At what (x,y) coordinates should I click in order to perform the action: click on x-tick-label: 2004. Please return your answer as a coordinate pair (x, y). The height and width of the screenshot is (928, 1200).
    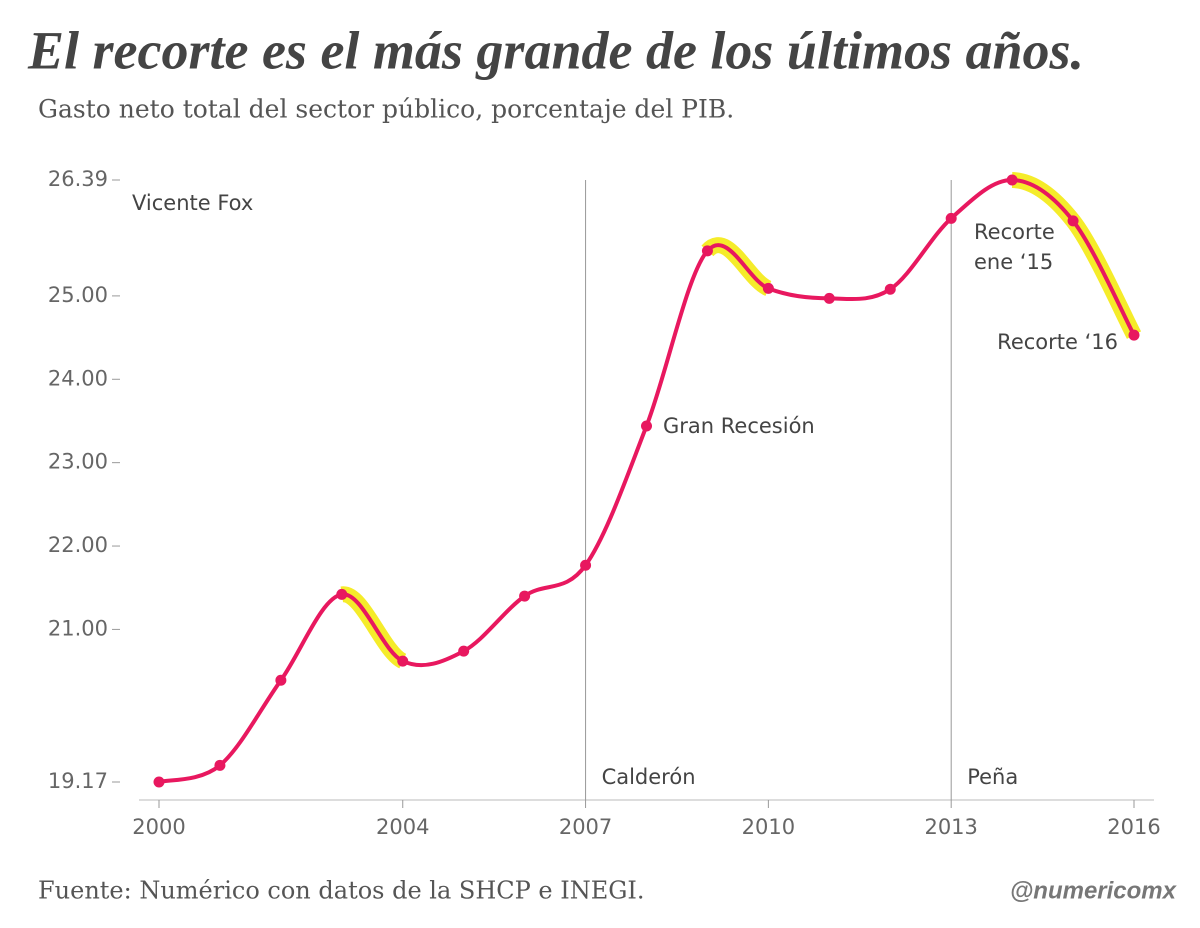
    Looking at the image, I should click on (402, 827).